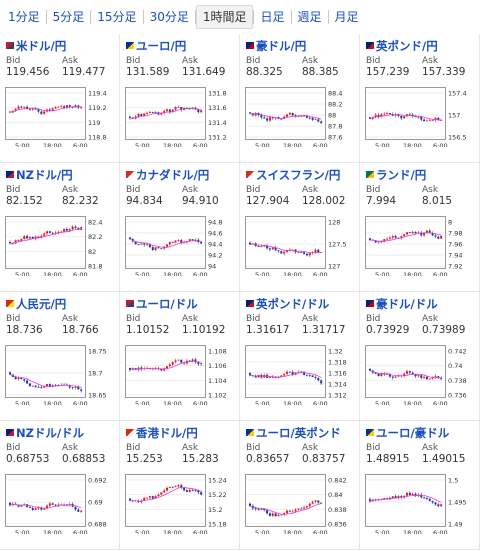 Image resolution: width=480 pixels, height=551 pixels. What do you see at coordinates (293, 175) in the screenshot?
I see `pair-title-link: スイスフラン/円` at bounding box center [293, 175].